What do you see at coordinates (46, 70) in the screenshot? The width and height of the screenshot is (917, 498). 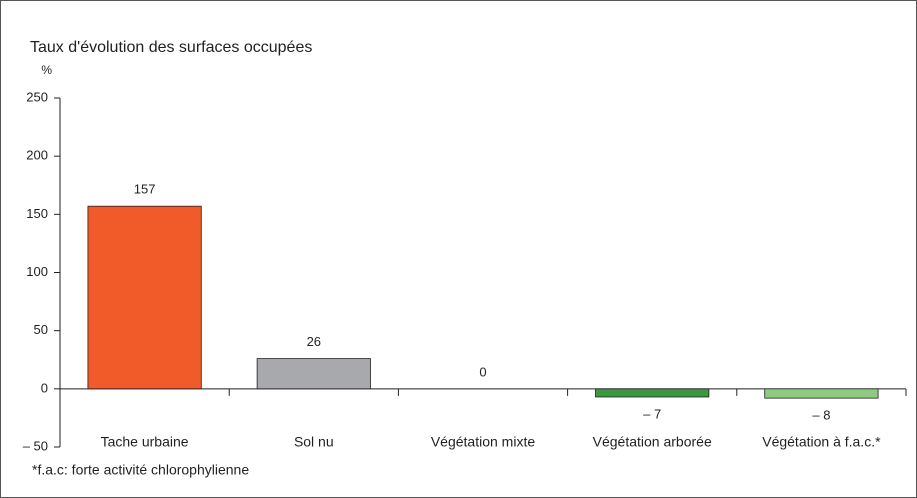 I see `y-unit: %` at bounding box center [46, 70].